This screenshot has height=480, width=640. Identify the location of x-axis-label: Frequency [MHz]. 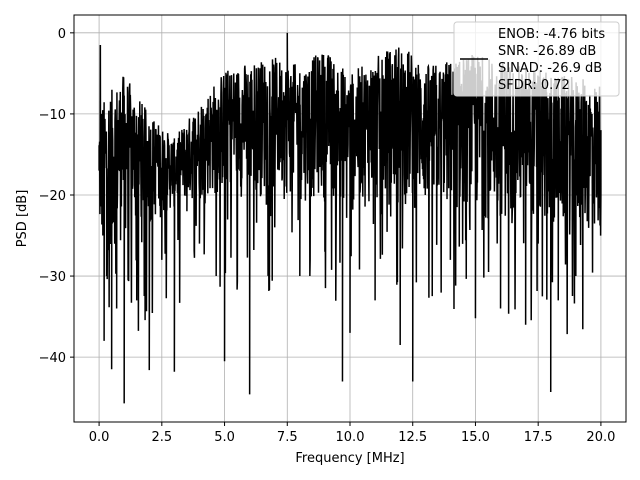
(349, 458).